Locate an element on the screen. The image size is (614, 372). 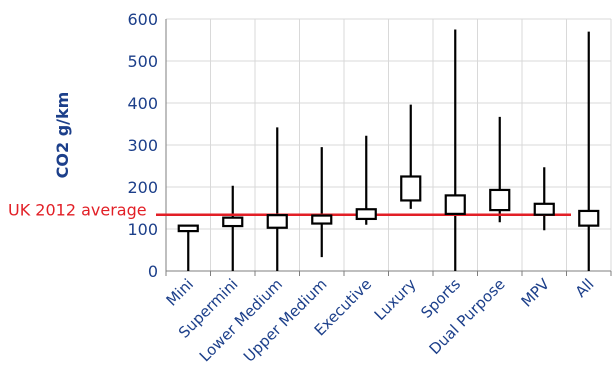
y-tick-labels: 0 100 200 300 400 500 600 is located at coordinates (142, 145).